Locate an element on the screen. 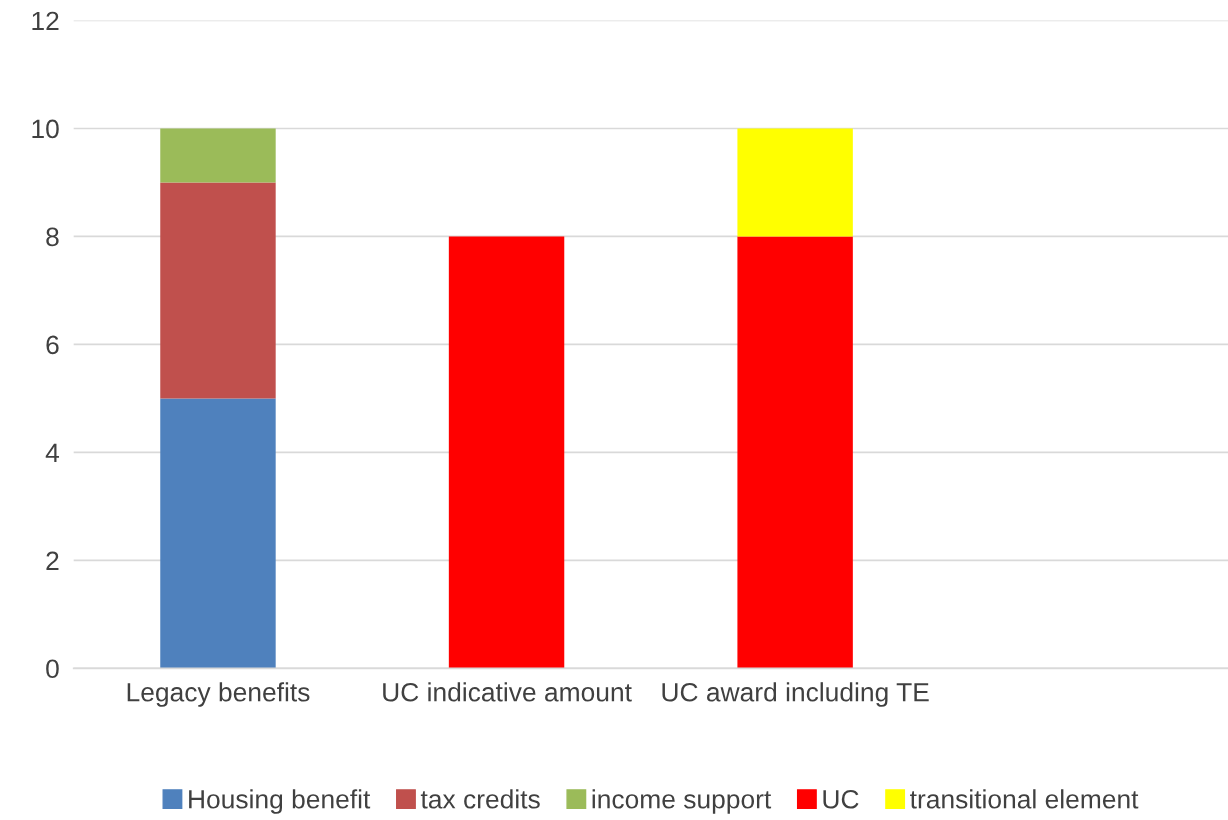 This screenshot has width=1228, height=820. x-tick-label: Legacy benefits is located at coordinates (218, 694).